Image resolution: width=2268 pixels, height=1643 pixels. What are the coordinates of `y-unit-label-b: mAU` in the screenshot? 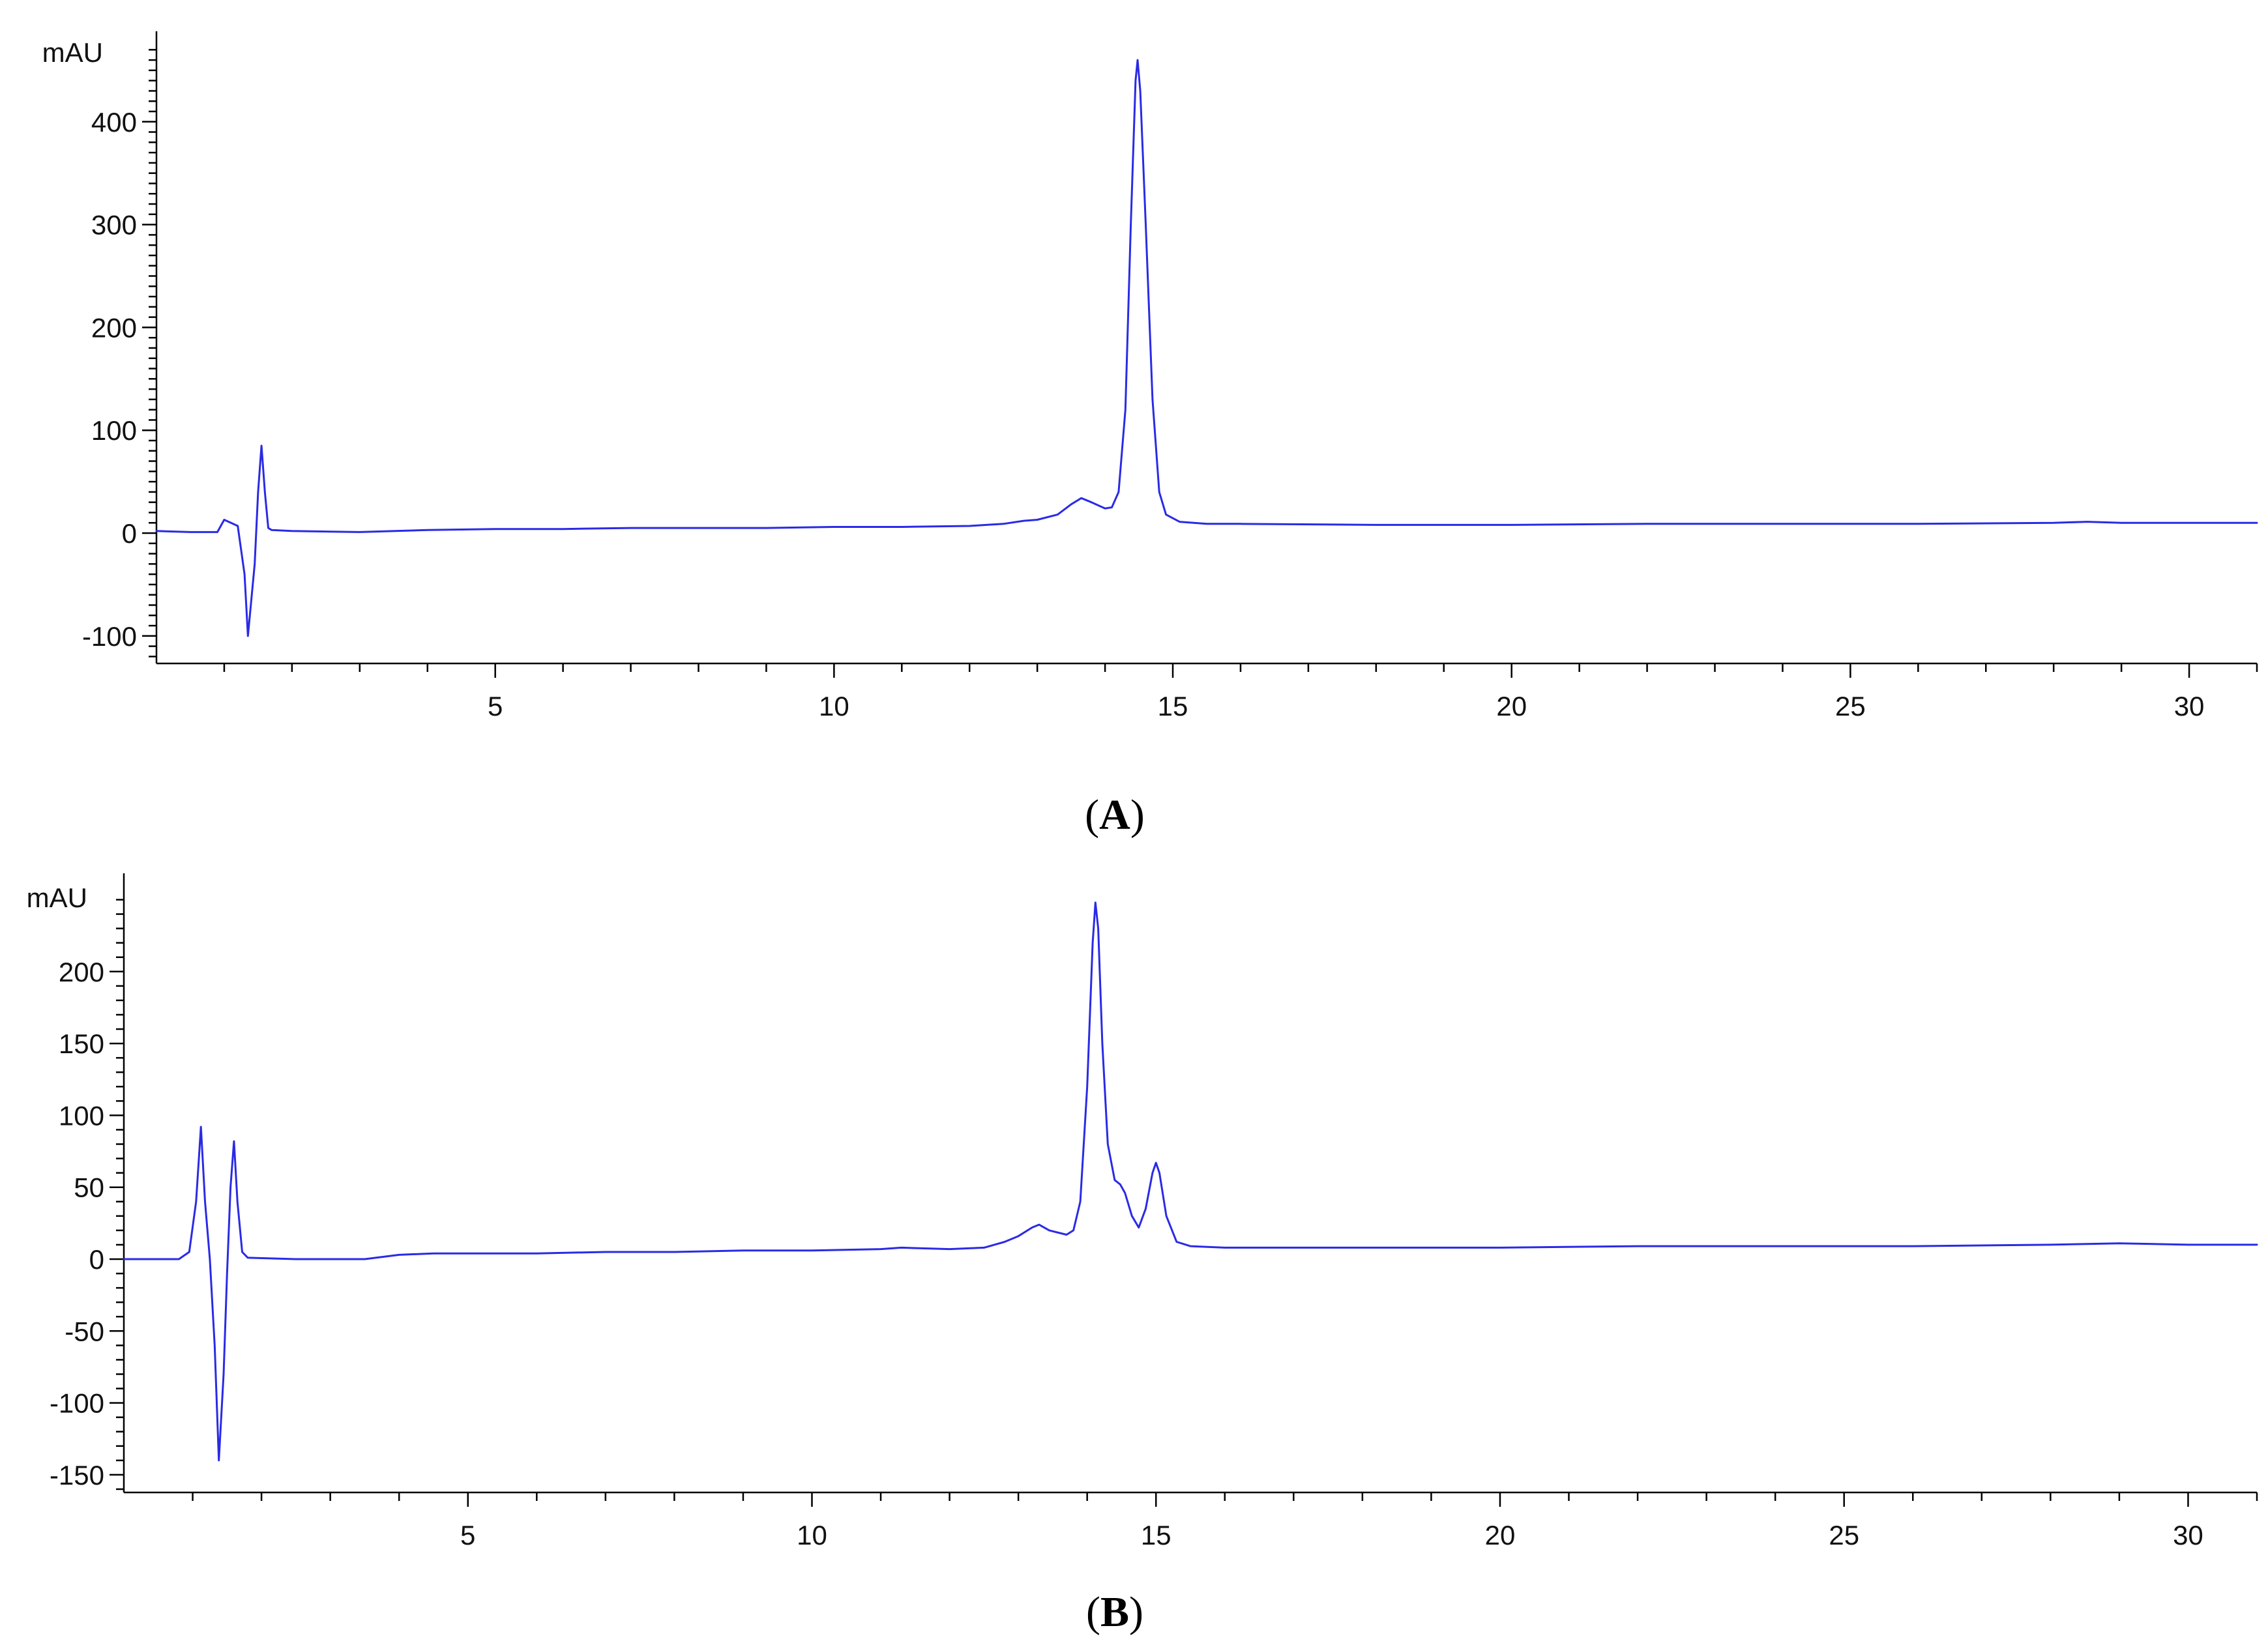 It's located at (57, 897).